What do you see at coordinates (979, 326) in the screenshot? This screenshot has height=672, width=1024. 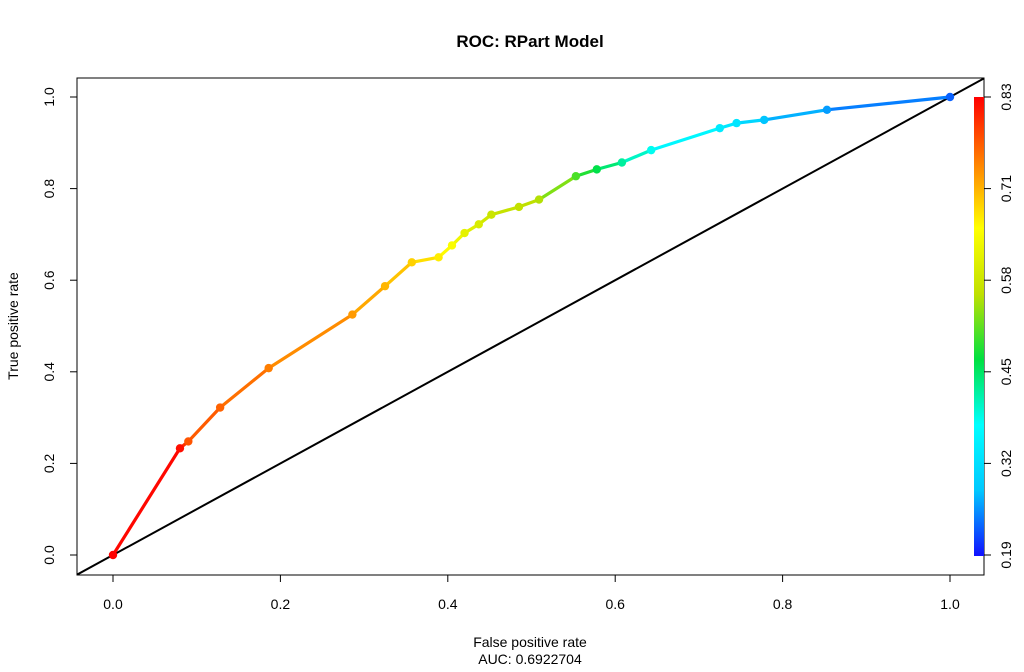 I see `colorbar` at bounding box center [979, 326].